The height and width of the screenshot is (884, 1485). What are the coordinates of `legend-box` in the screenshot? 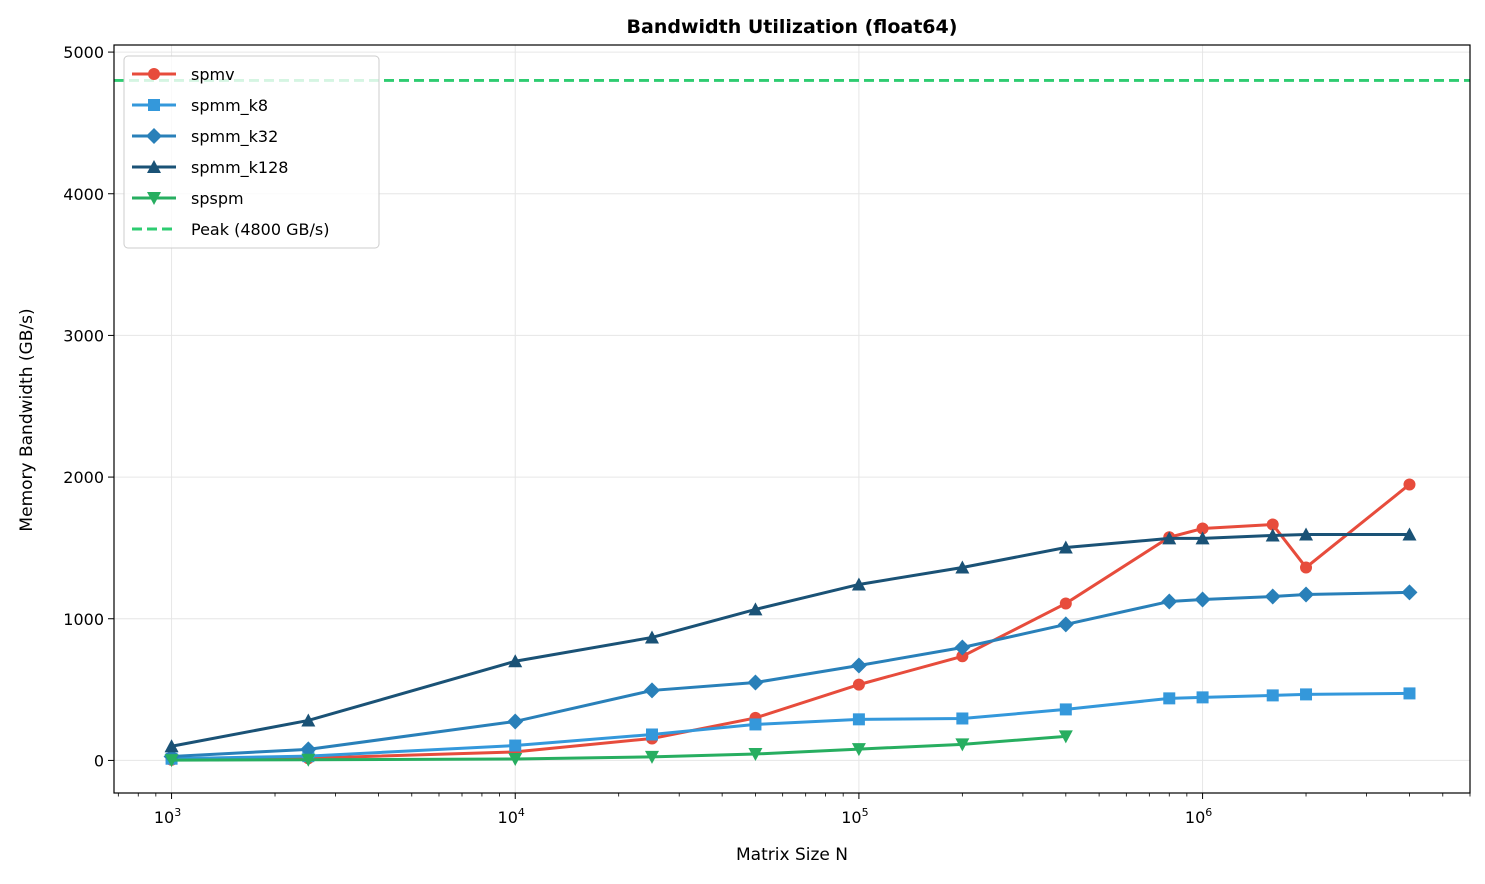 It's located at (251, 152).